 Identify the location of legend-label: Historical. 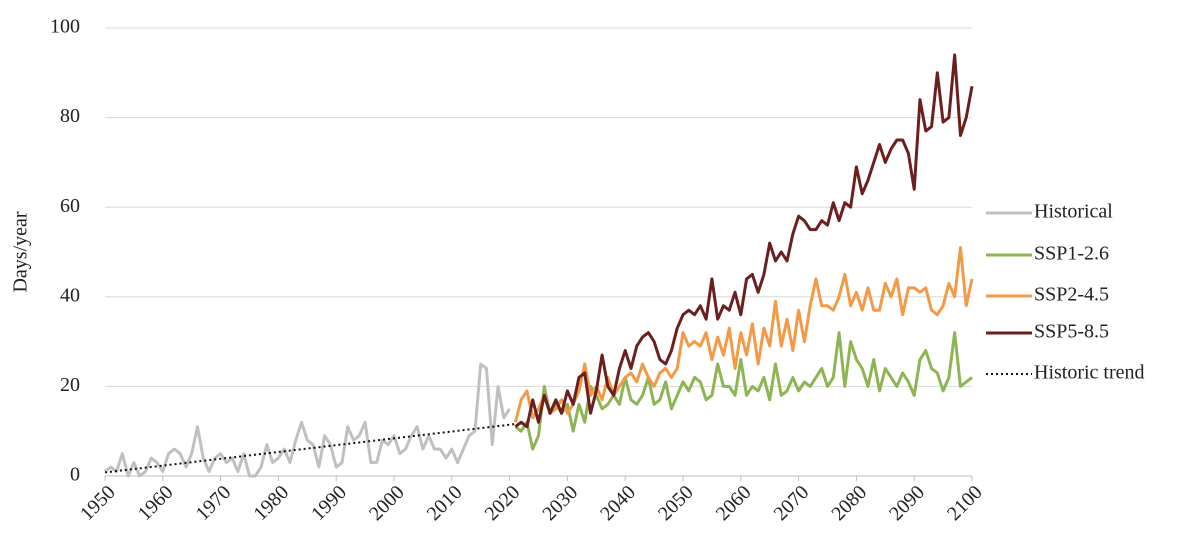
(1073, 212).